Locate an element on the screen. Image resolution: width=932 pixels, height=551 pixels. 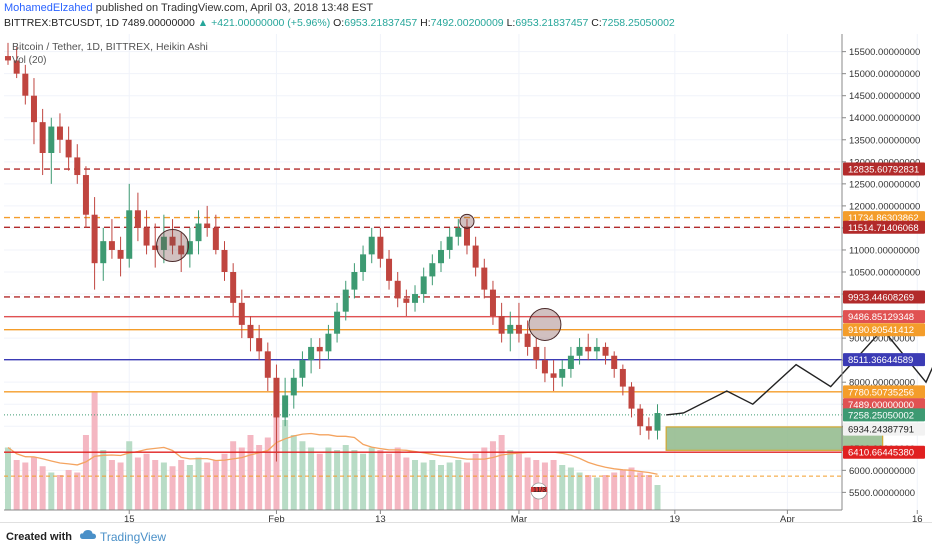
price-label: 7258.25050002 is located at coordinates (881, 415).